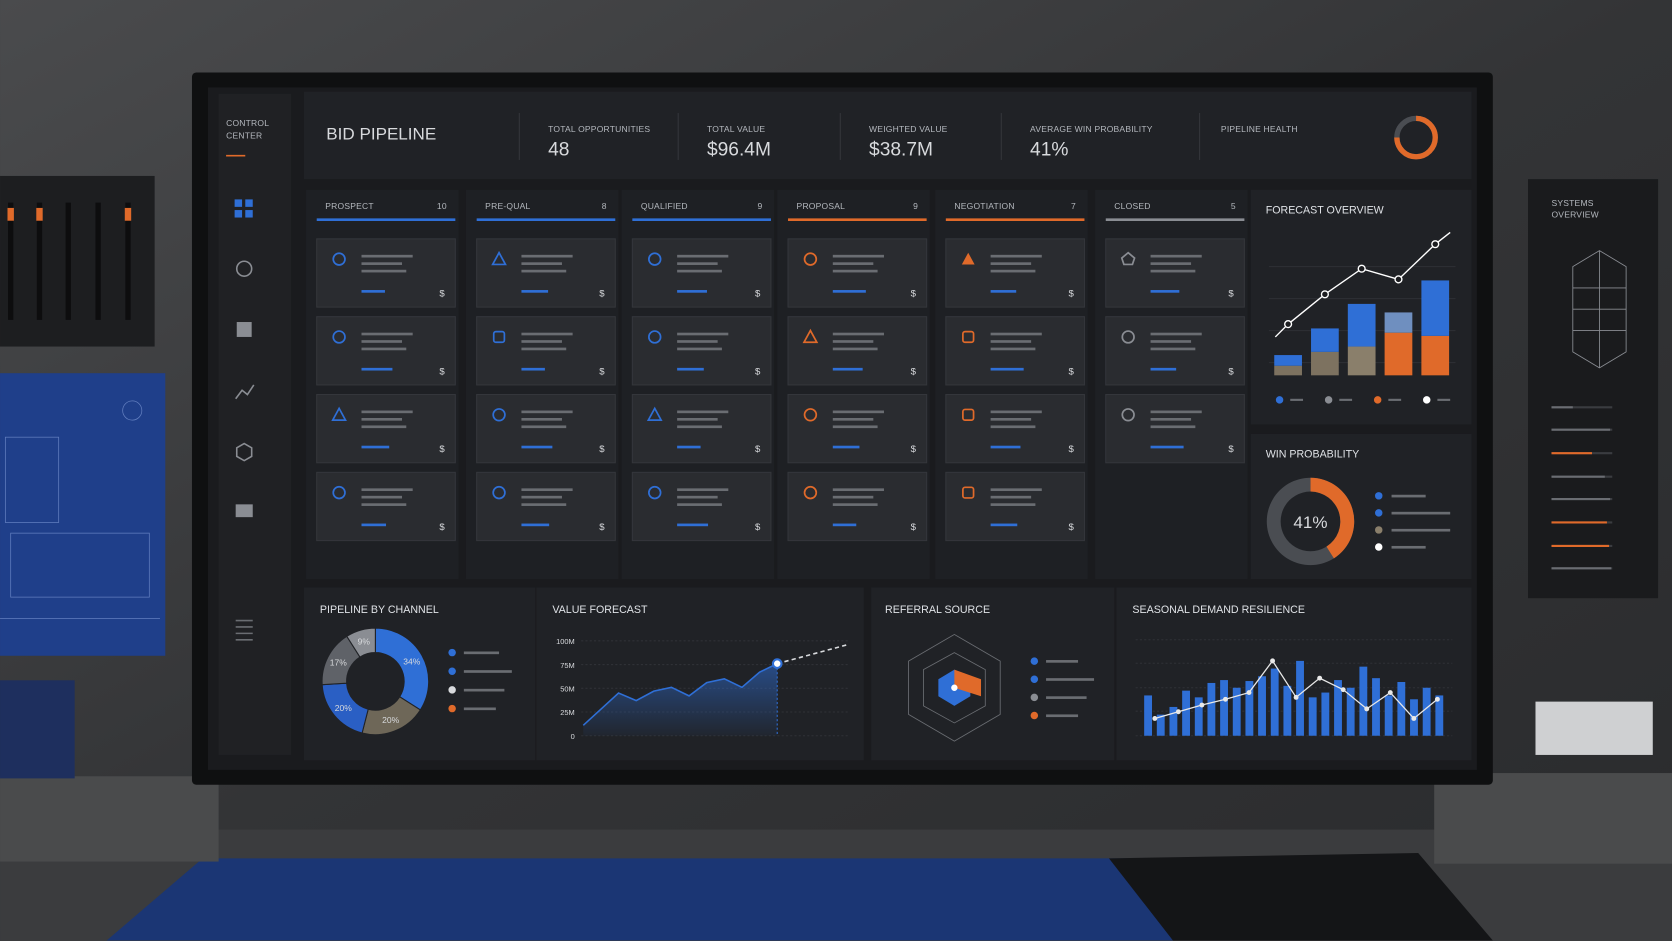  I want to click on blueprint-mat, so click(645, 899).